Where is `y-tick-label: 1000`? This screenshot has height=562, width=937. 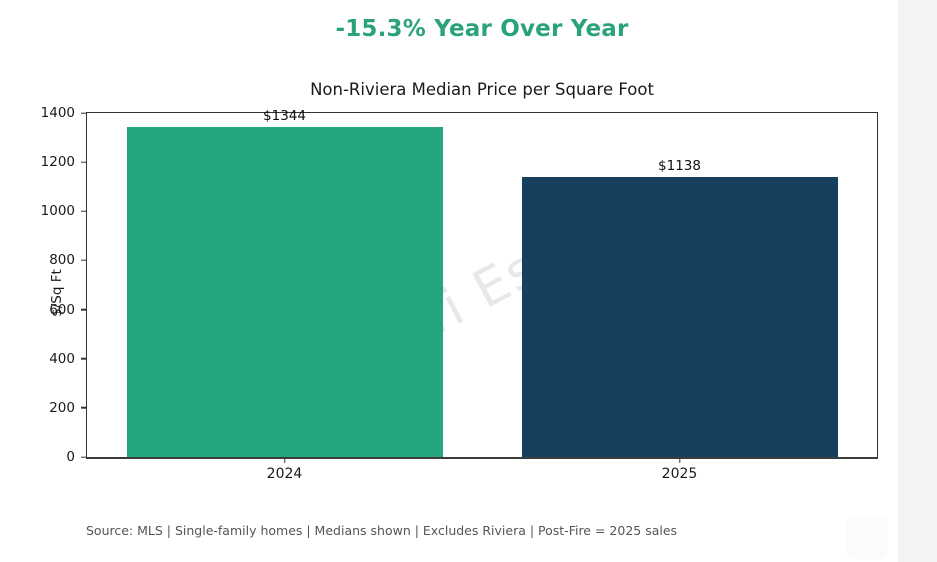
y-tick-label: 1000 is located at coordinates (57, 211).